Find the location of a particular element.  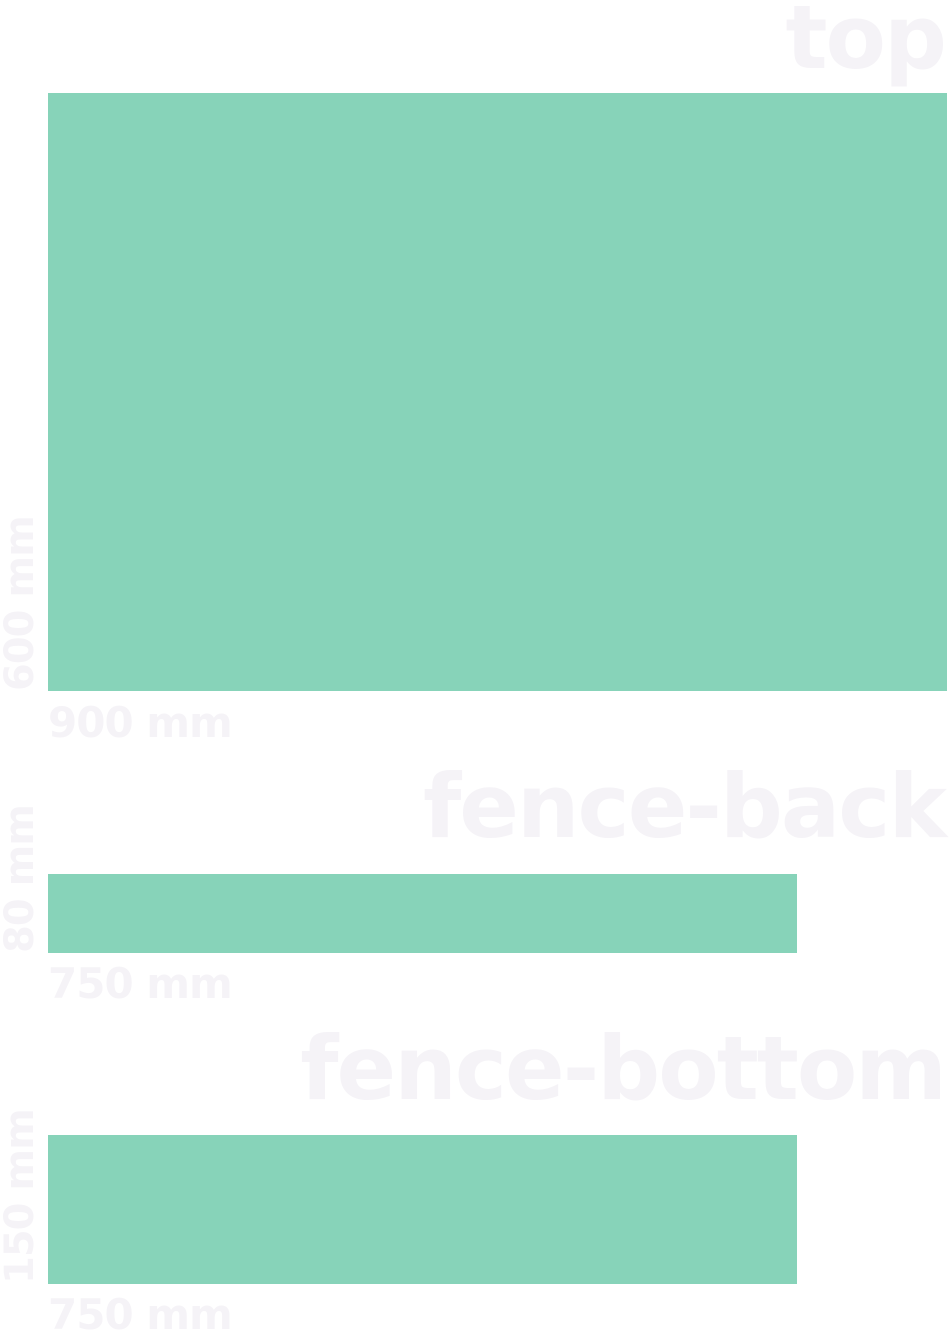

part-title-top: top is located at coordinates (866, 44).